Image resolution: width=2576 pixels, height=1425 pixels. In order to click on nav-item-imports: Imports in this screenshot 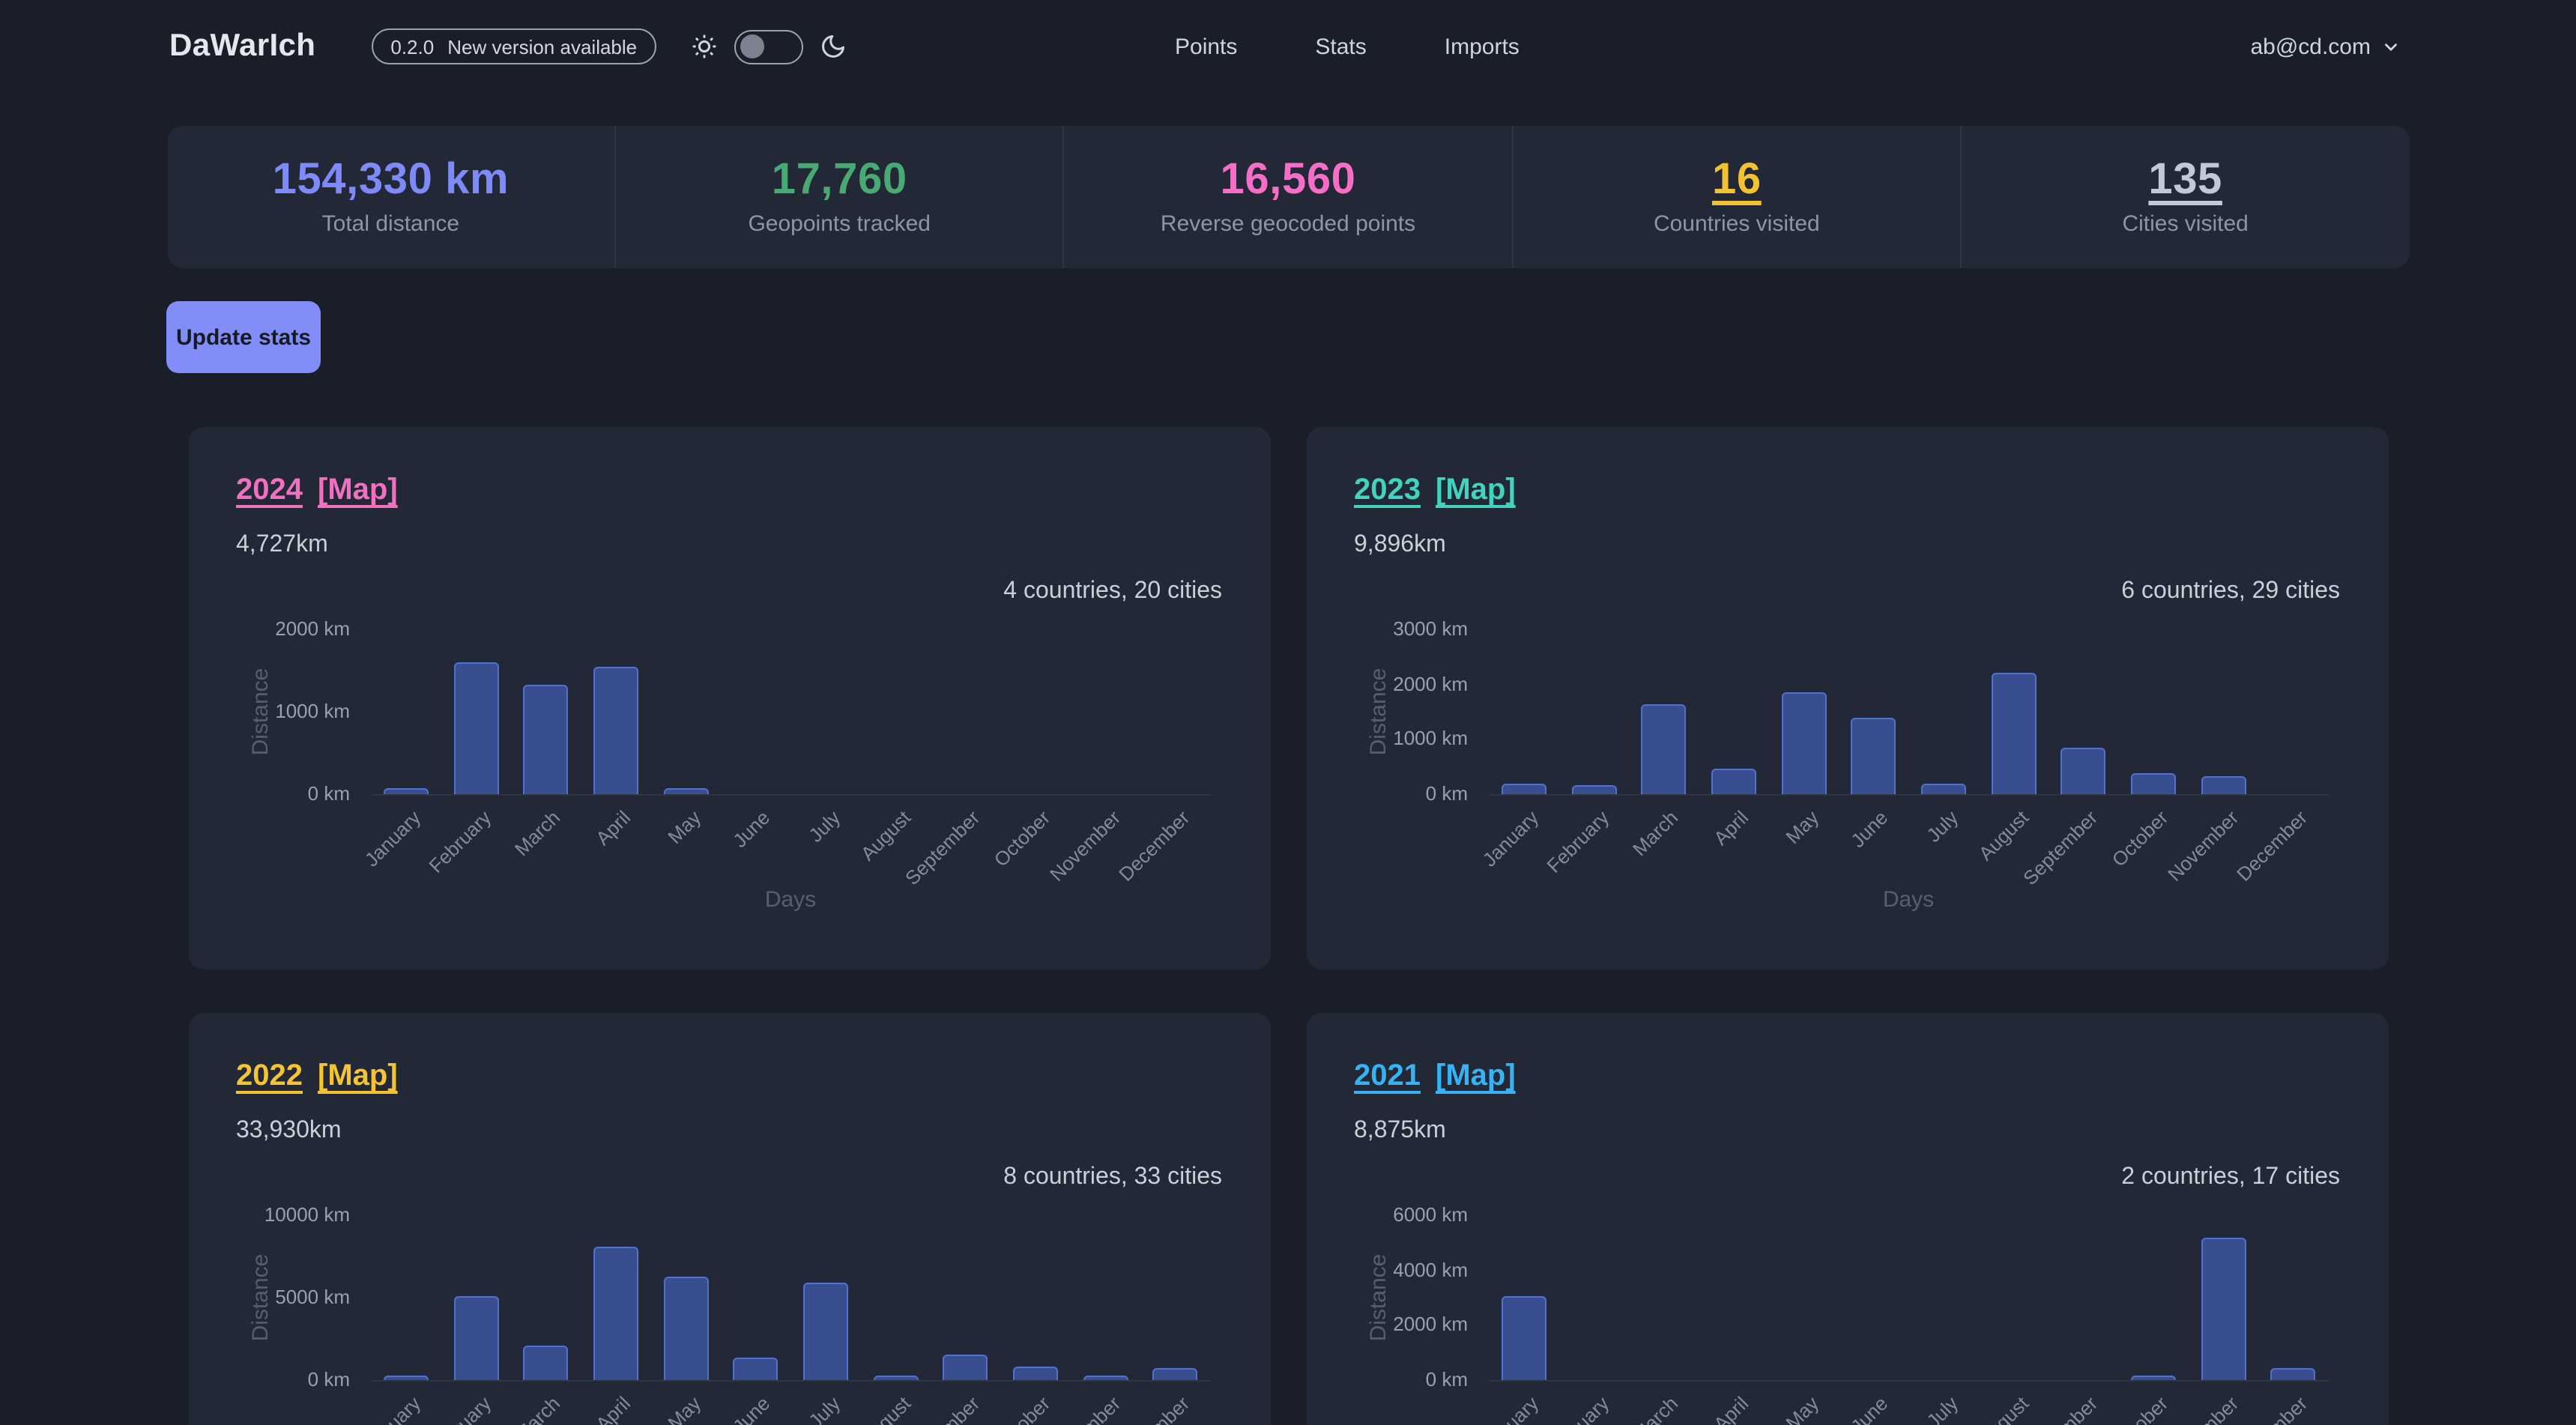, I will do `click(1482, 46)`.